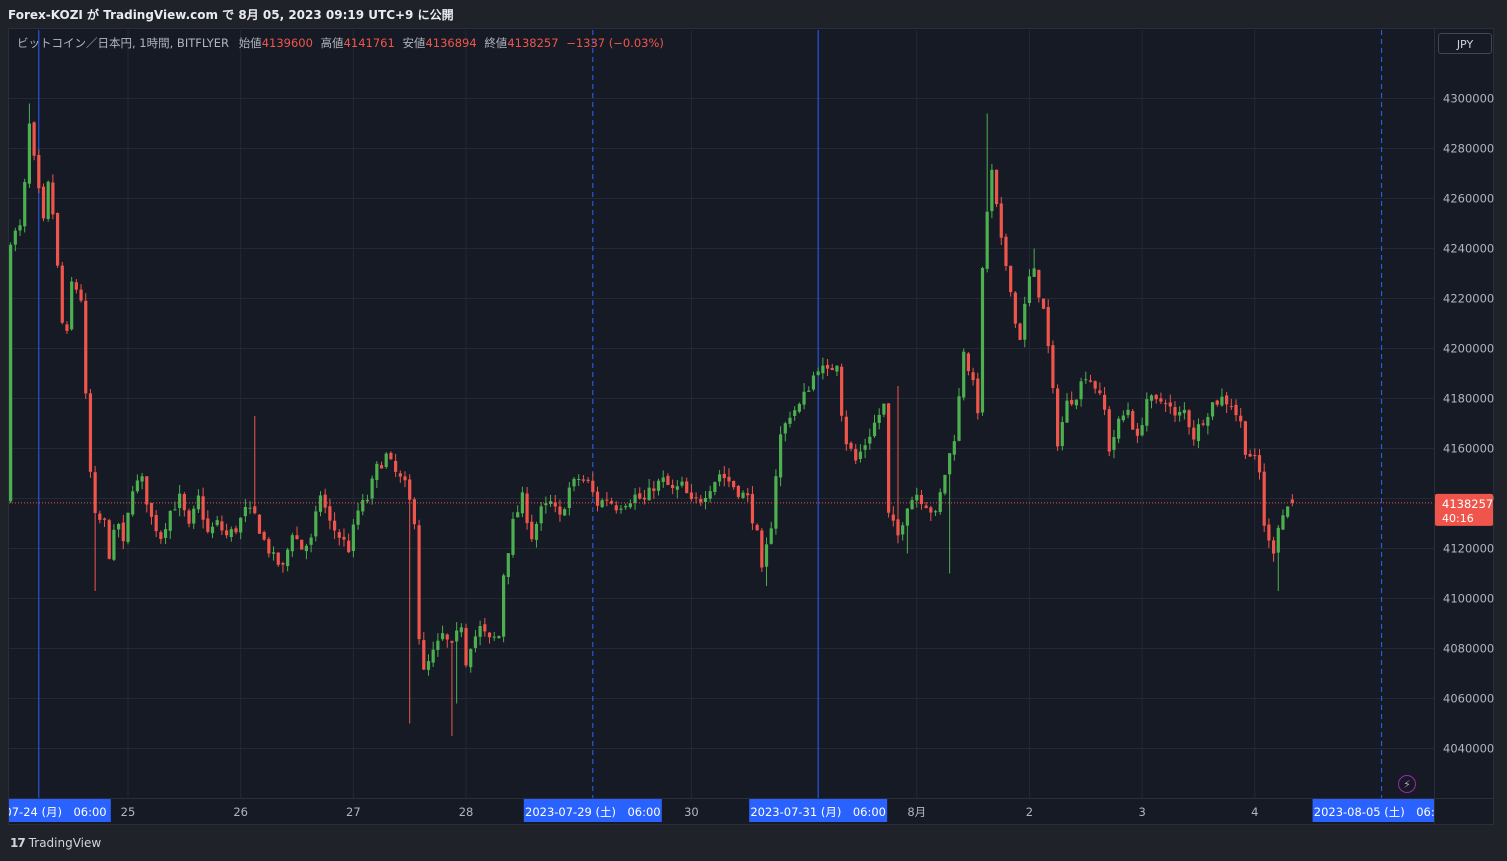 This screenshot has width=1507, height=861. I want to click on tv-logo-icon: 17, so click(18, 843).